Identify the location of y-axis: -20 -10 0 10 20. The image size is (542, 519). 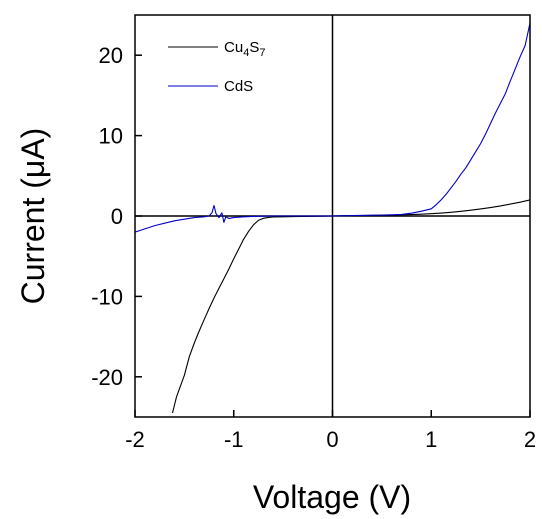
(116, 216).